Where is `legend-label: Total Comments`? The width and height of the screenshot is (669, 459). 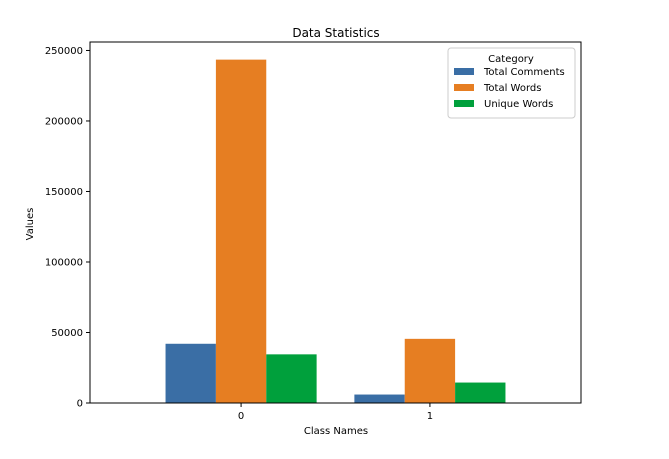 legend-label: Total Comments is located at coordinates (524, 72).